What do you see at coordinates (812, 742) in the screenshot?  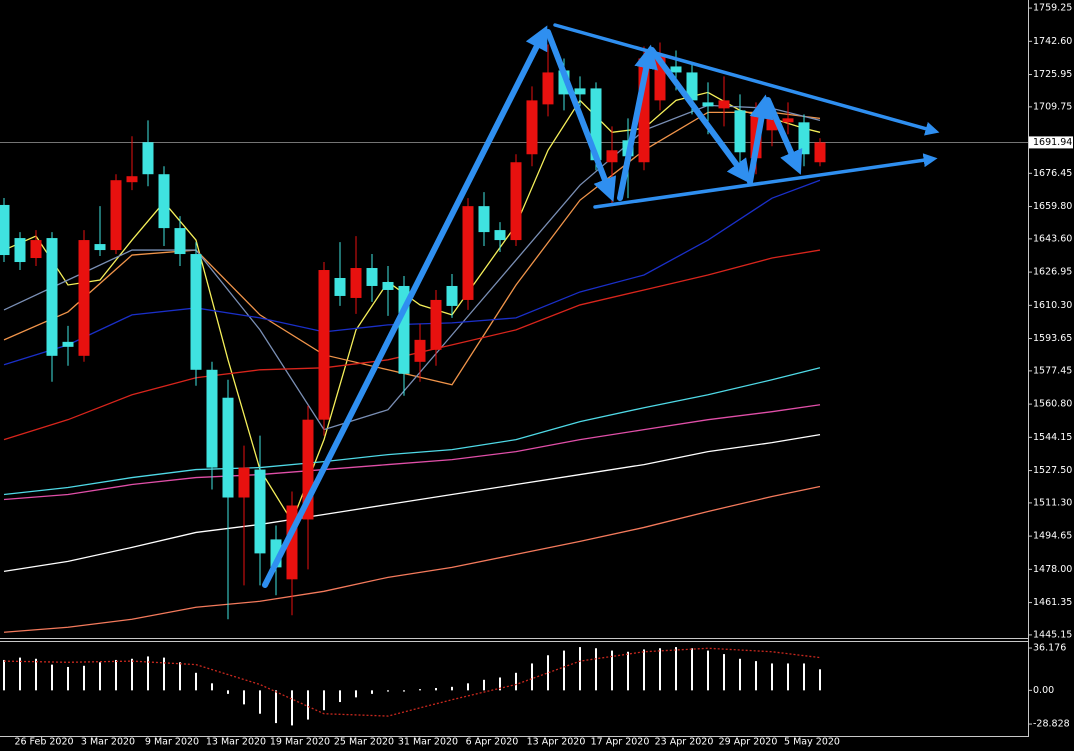 I see `x-tick-label: 5 May 2020` at bounding box center [812, 742].